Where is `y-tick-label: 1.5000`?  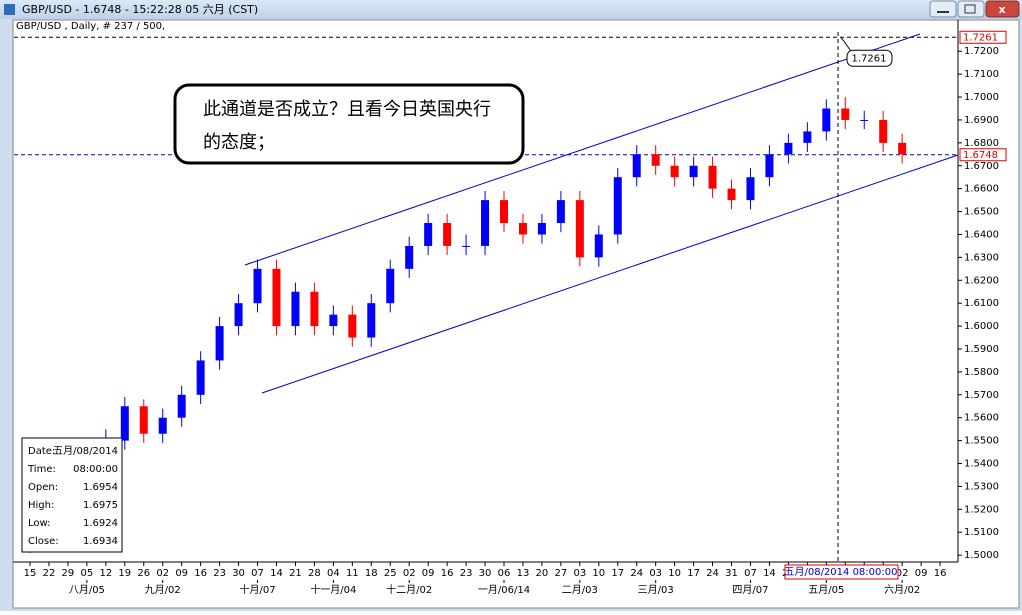 y-tick-label: 1.5000 is located at coordinates (981, 555).